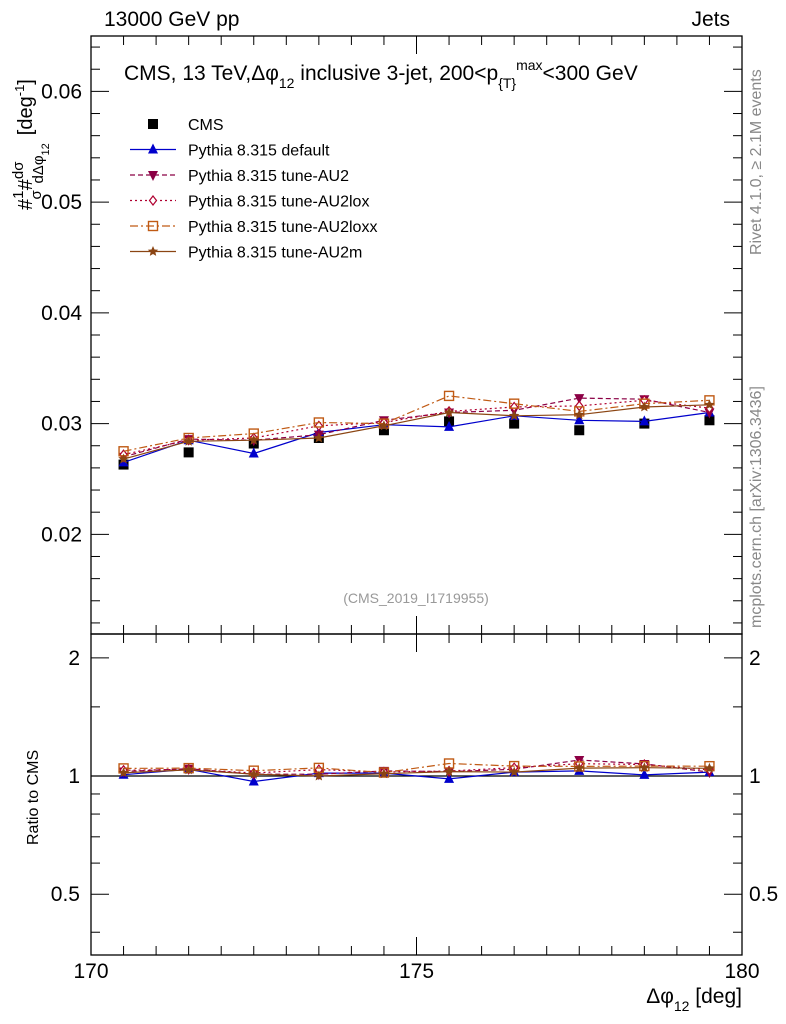 This screenshot has height=1024, width=786. What do you see at coordinates (65, 894) in the screenshot?
I see `ratio-y-tick-label: 0.5` at bounding box center [65, 894].